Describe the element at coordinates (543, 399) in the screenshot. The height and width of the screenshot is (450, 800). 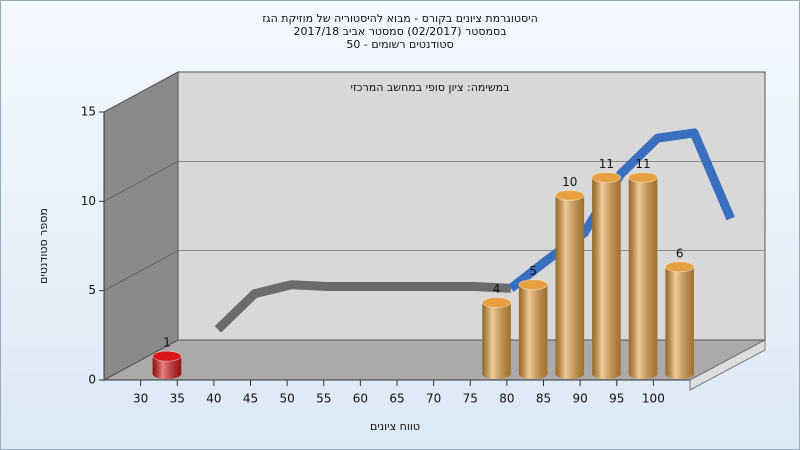
I see `x-tick-label: 85` at that location.